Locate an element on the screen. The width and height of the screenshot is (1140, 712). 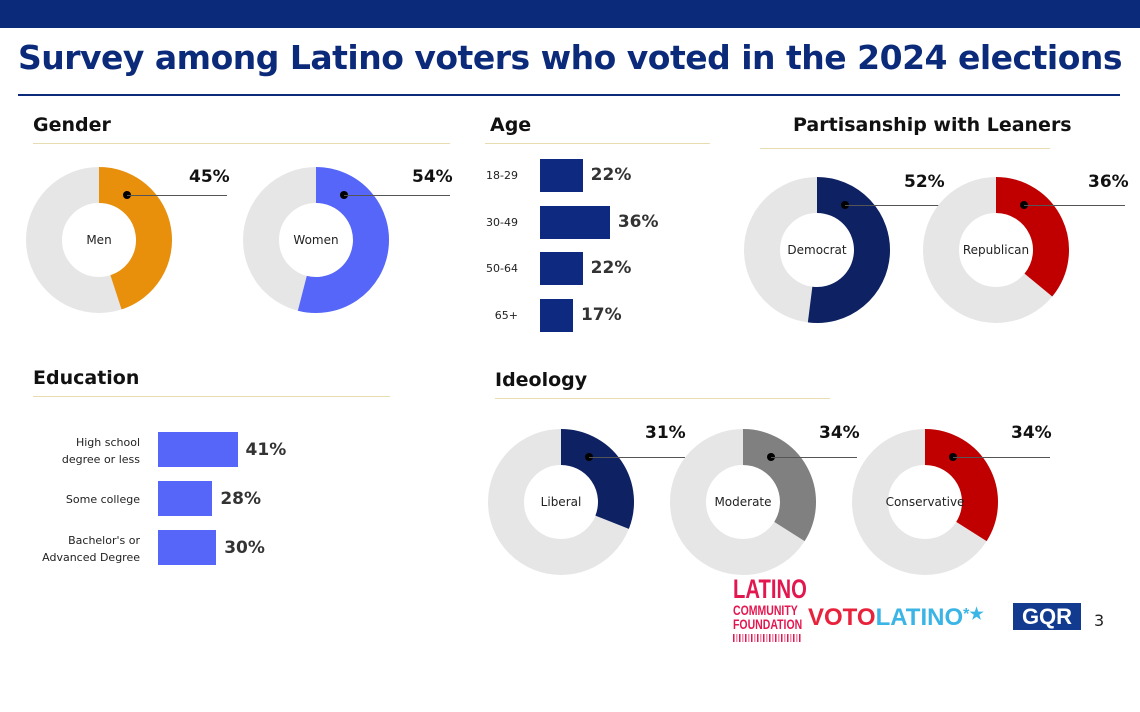
donut-democrat: Democrat is located at coordinates (817, 250).